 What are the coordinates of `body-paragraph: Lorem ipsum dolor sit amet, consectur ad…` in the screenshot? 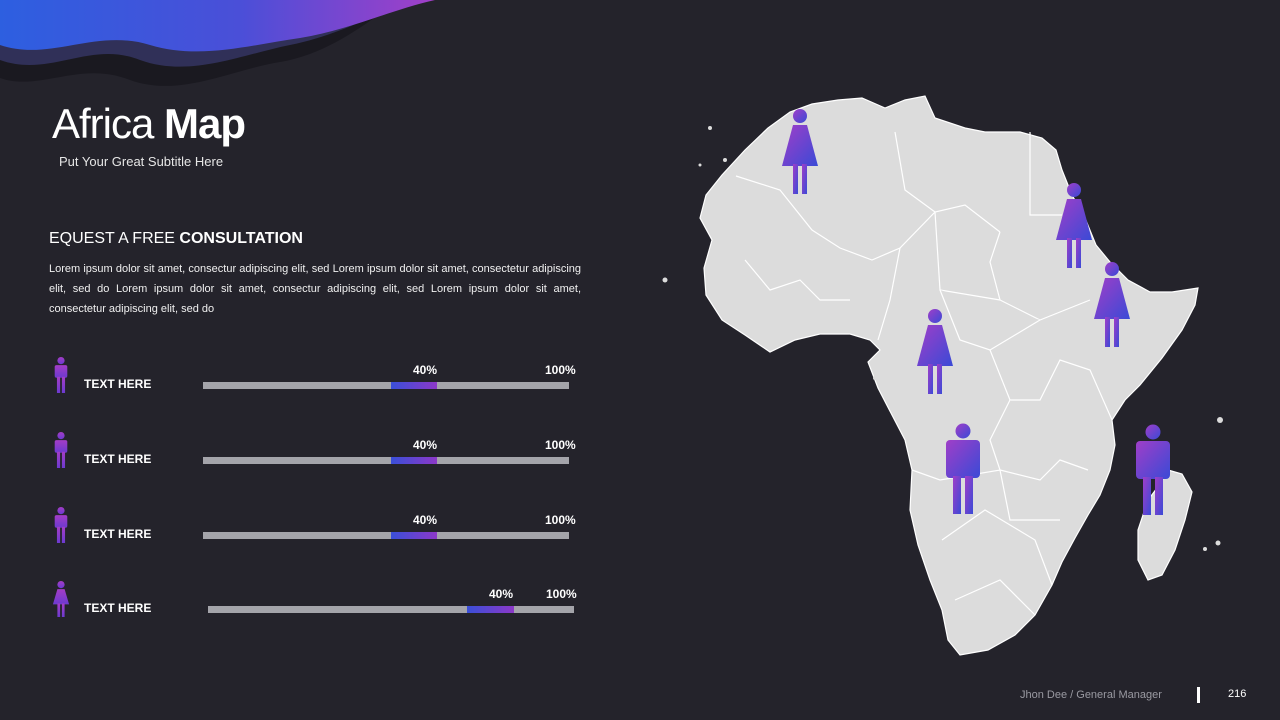 It's located at (315, 289).